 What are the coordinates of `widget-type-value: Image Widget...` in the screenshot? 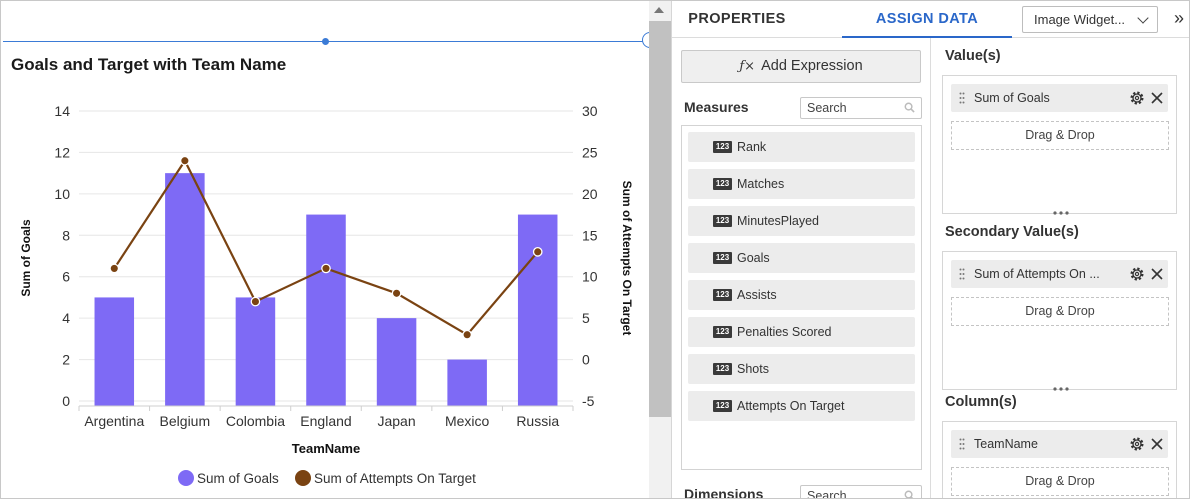 It's located at (1080, 19).